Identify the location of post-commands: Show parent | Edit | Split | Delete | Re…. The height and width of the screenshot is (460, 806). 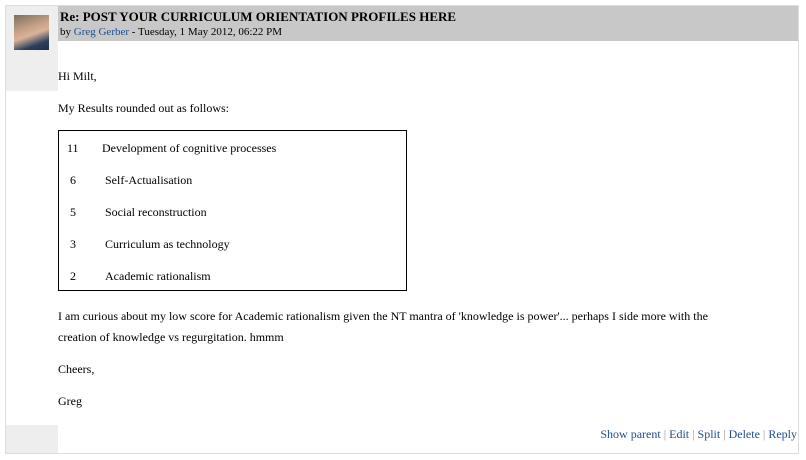
(698, 434).